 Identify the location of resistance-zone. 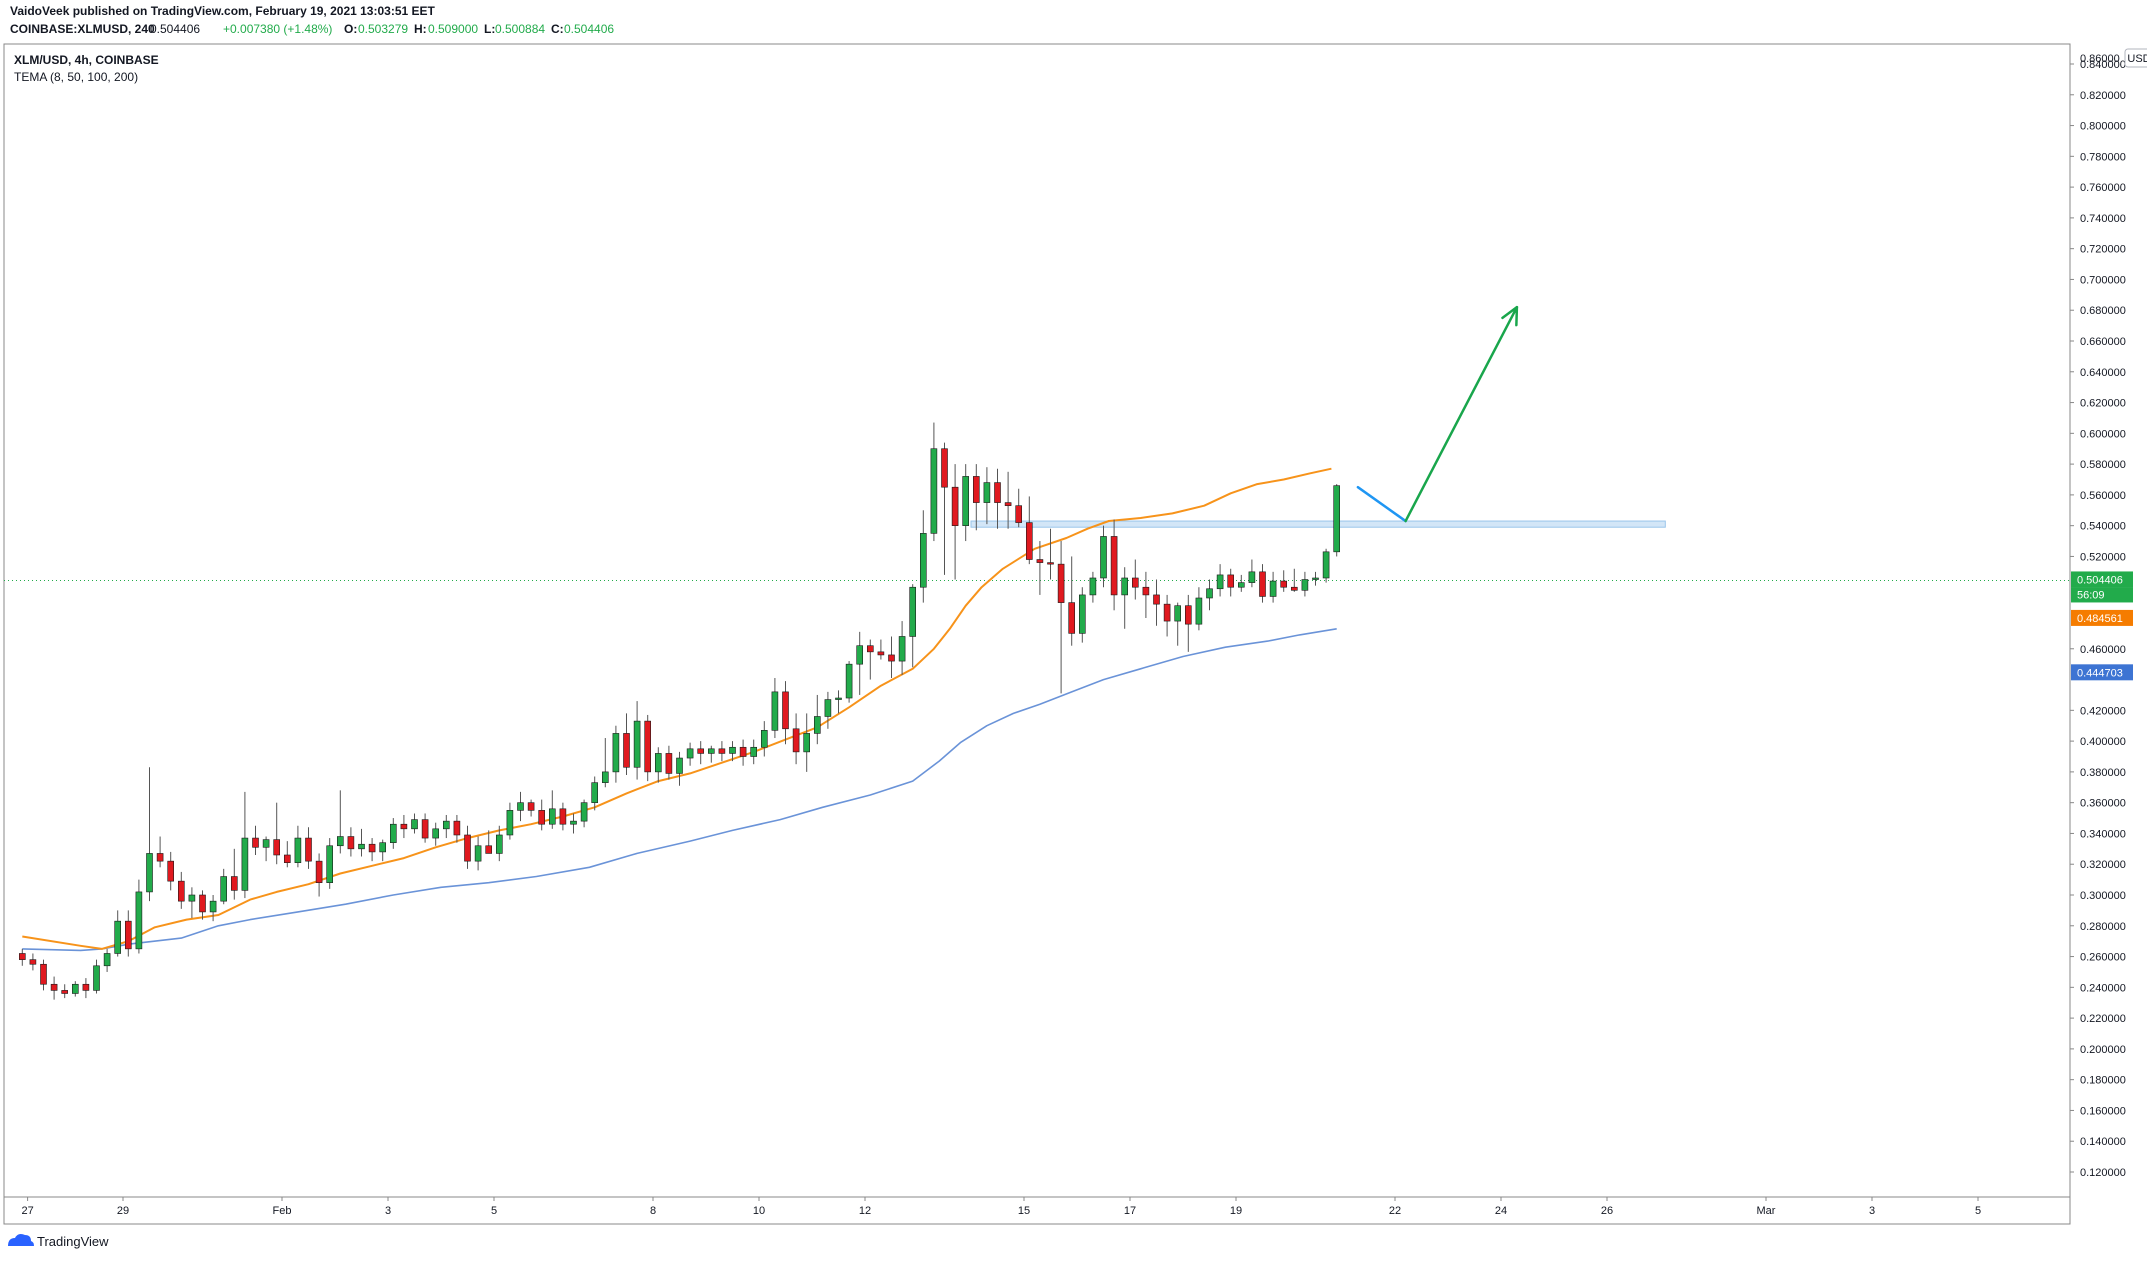
(1318, 524).